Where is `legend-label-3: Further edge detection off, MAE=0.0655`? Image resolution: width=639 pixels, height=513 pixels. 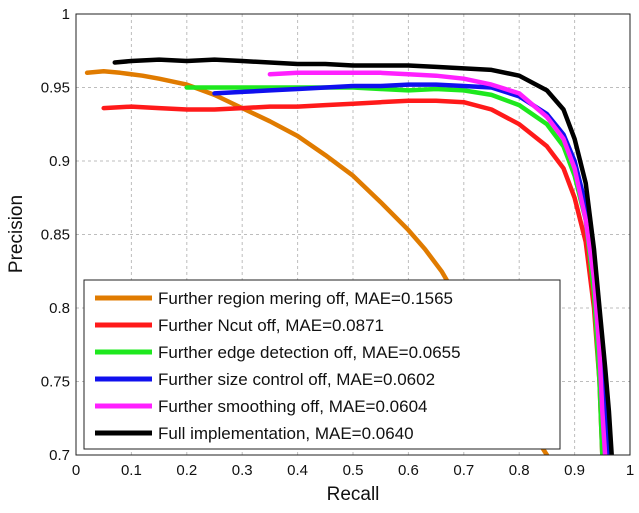
legend-label-3: Further edge detection off, MAE=0.0655 is located at coordinates (309, 352).